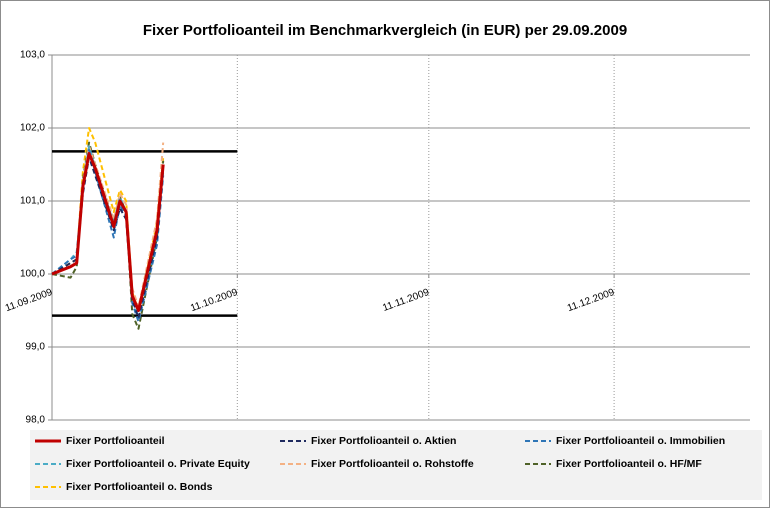 The height and width of the screenshot is (508, 770). What do you see at coordinates (32, 201) in the screenshot?
I see `y-tick-label: 101,0` at bounding box center [32, 201].